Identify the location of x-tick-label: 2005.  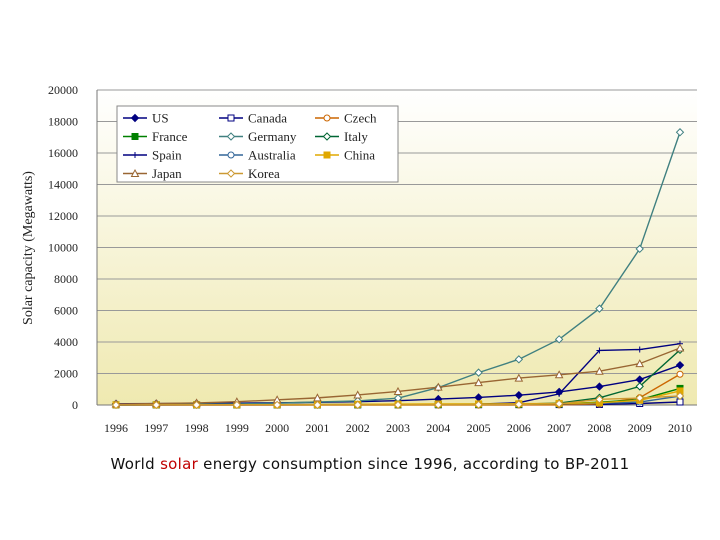
(479, 428).